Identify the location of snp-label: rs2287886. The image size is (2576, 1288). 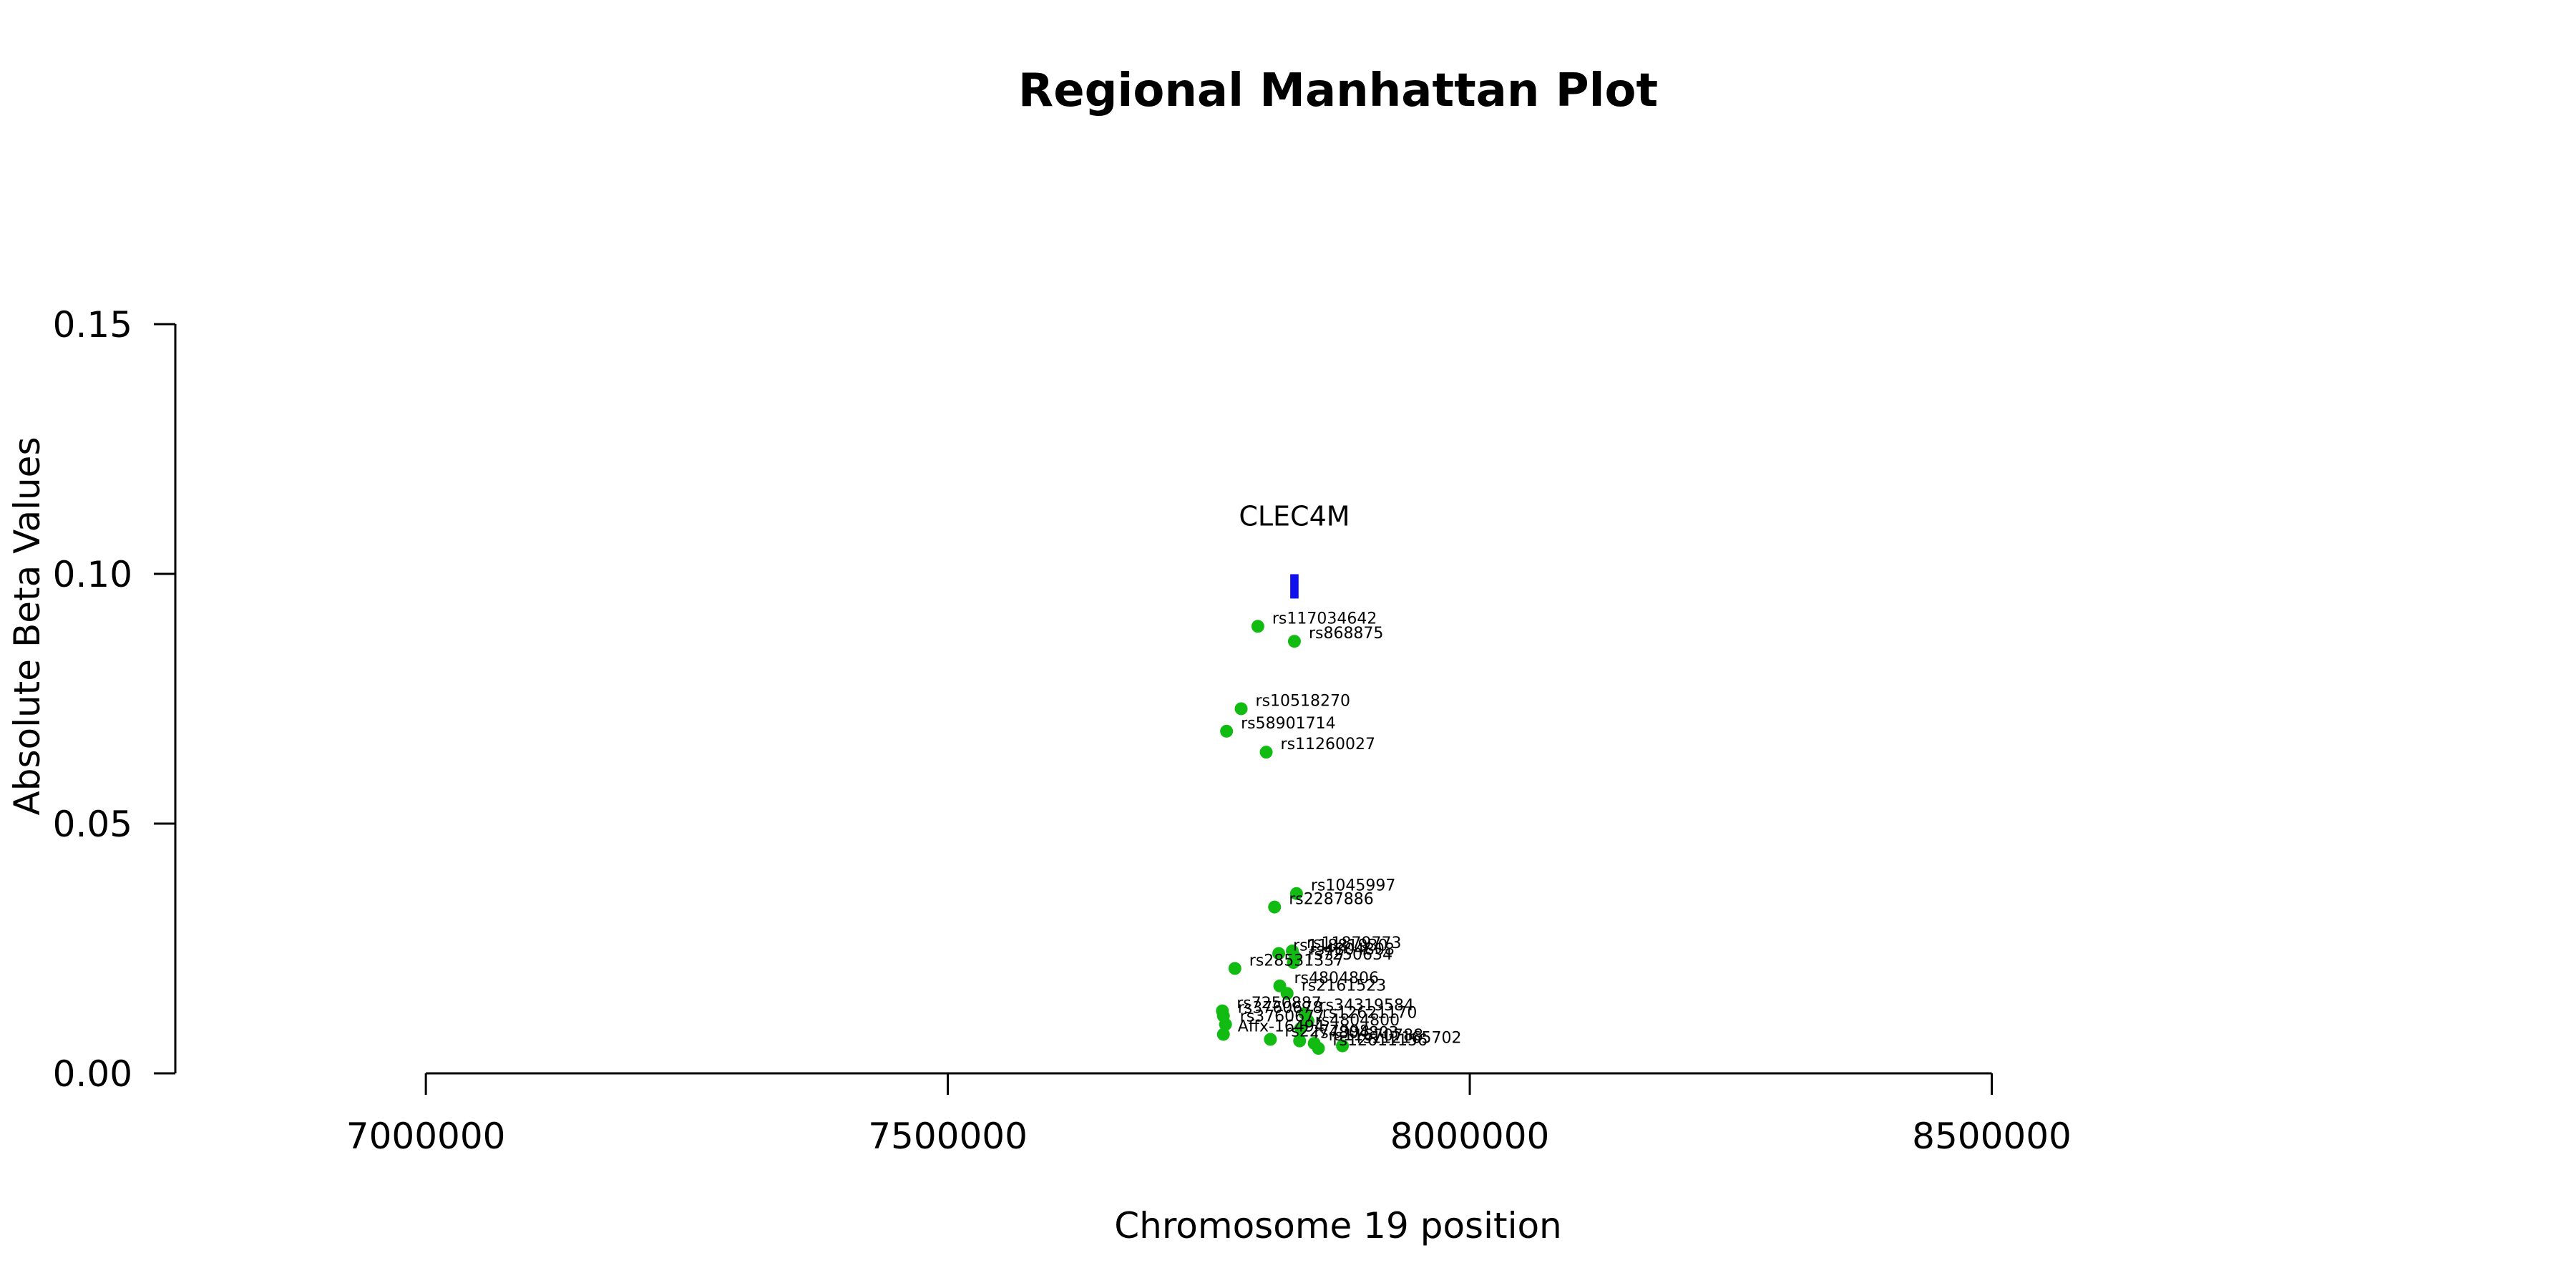
(1331, 900).